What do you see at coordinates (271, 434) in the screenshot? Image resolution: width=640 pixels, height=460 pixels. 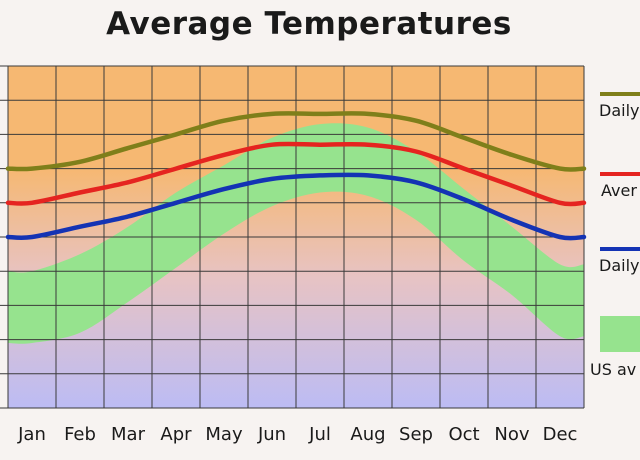 I see `x-tick-label: Jun` at bounding box center [271, 434].